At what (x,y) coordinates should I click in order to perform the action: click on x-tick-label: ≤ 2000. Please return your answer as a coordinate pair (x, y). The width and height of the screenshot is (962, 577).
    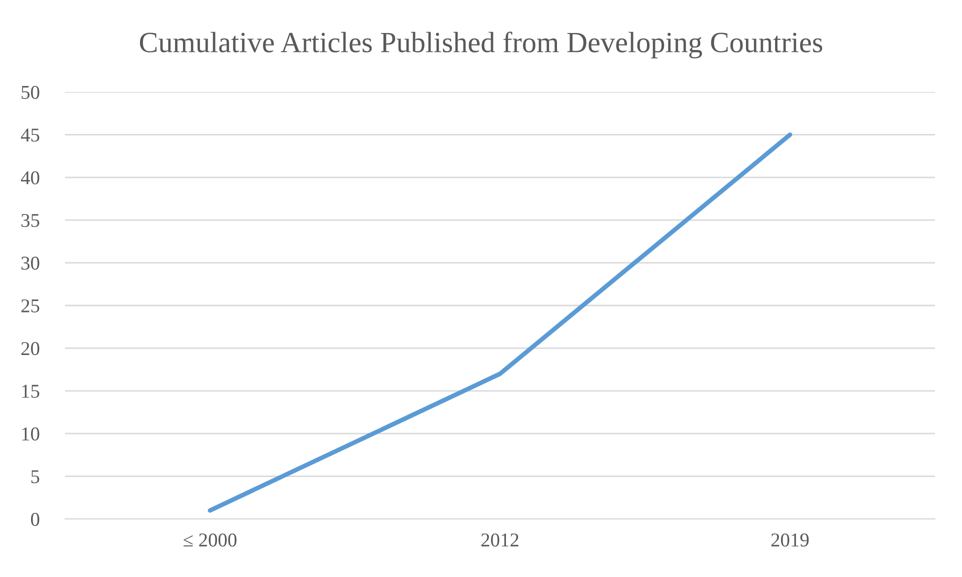
    Looking at the image, I should click on (210, 540).